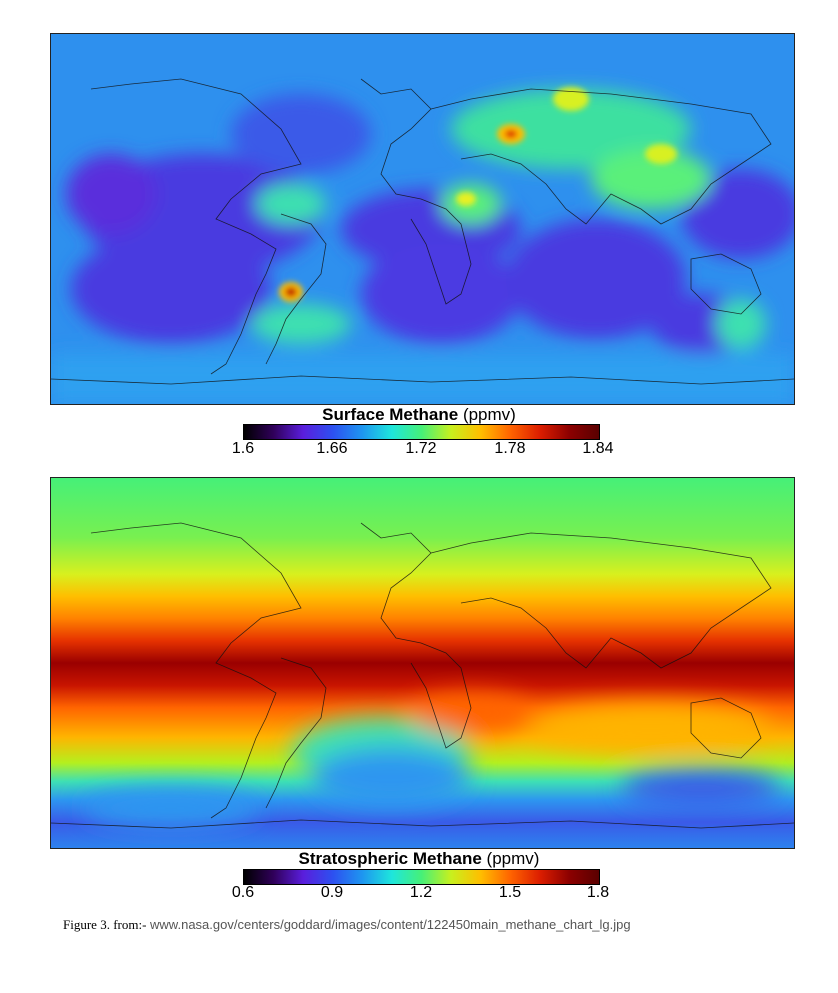  I want to click on surface-title: Surface Methane, so click(390, 414).